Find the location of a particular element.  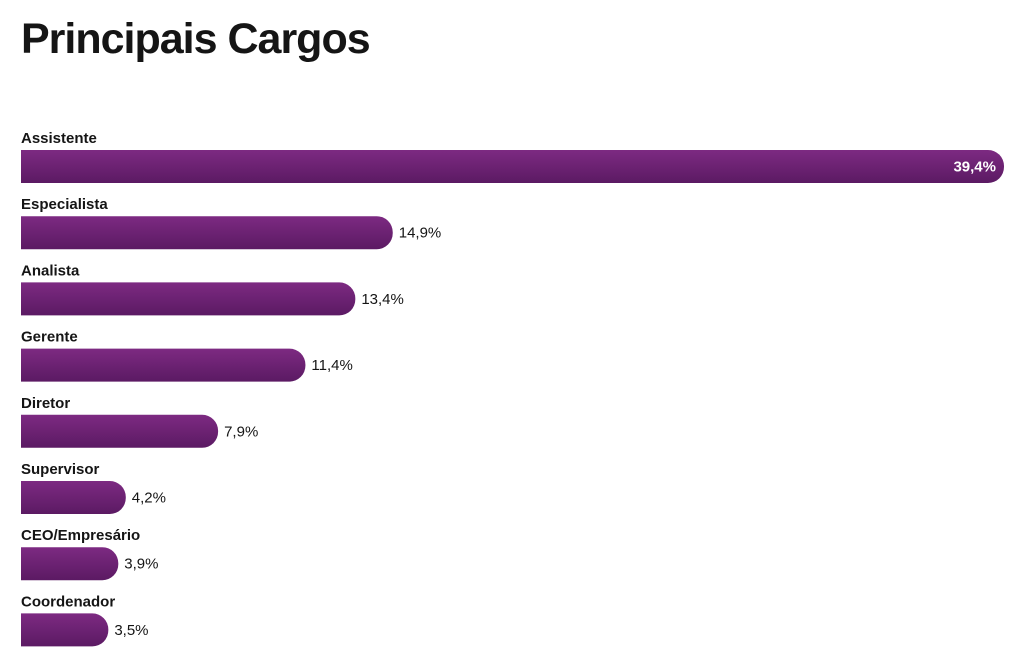

category-label: Gerente is located at coordinates (49, 337).